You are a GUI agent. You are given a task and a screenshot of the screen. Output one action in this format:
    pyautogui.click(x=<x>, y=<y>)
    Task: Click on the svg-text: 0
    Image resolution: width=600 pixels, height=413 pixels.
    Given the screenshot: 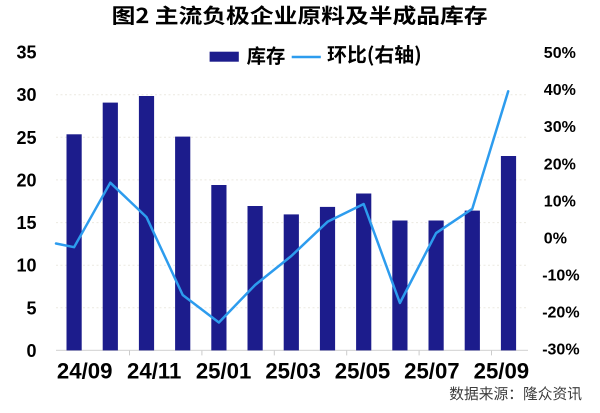 What is the action you would take?
    pyautogui.click(x=31, y=351)
    